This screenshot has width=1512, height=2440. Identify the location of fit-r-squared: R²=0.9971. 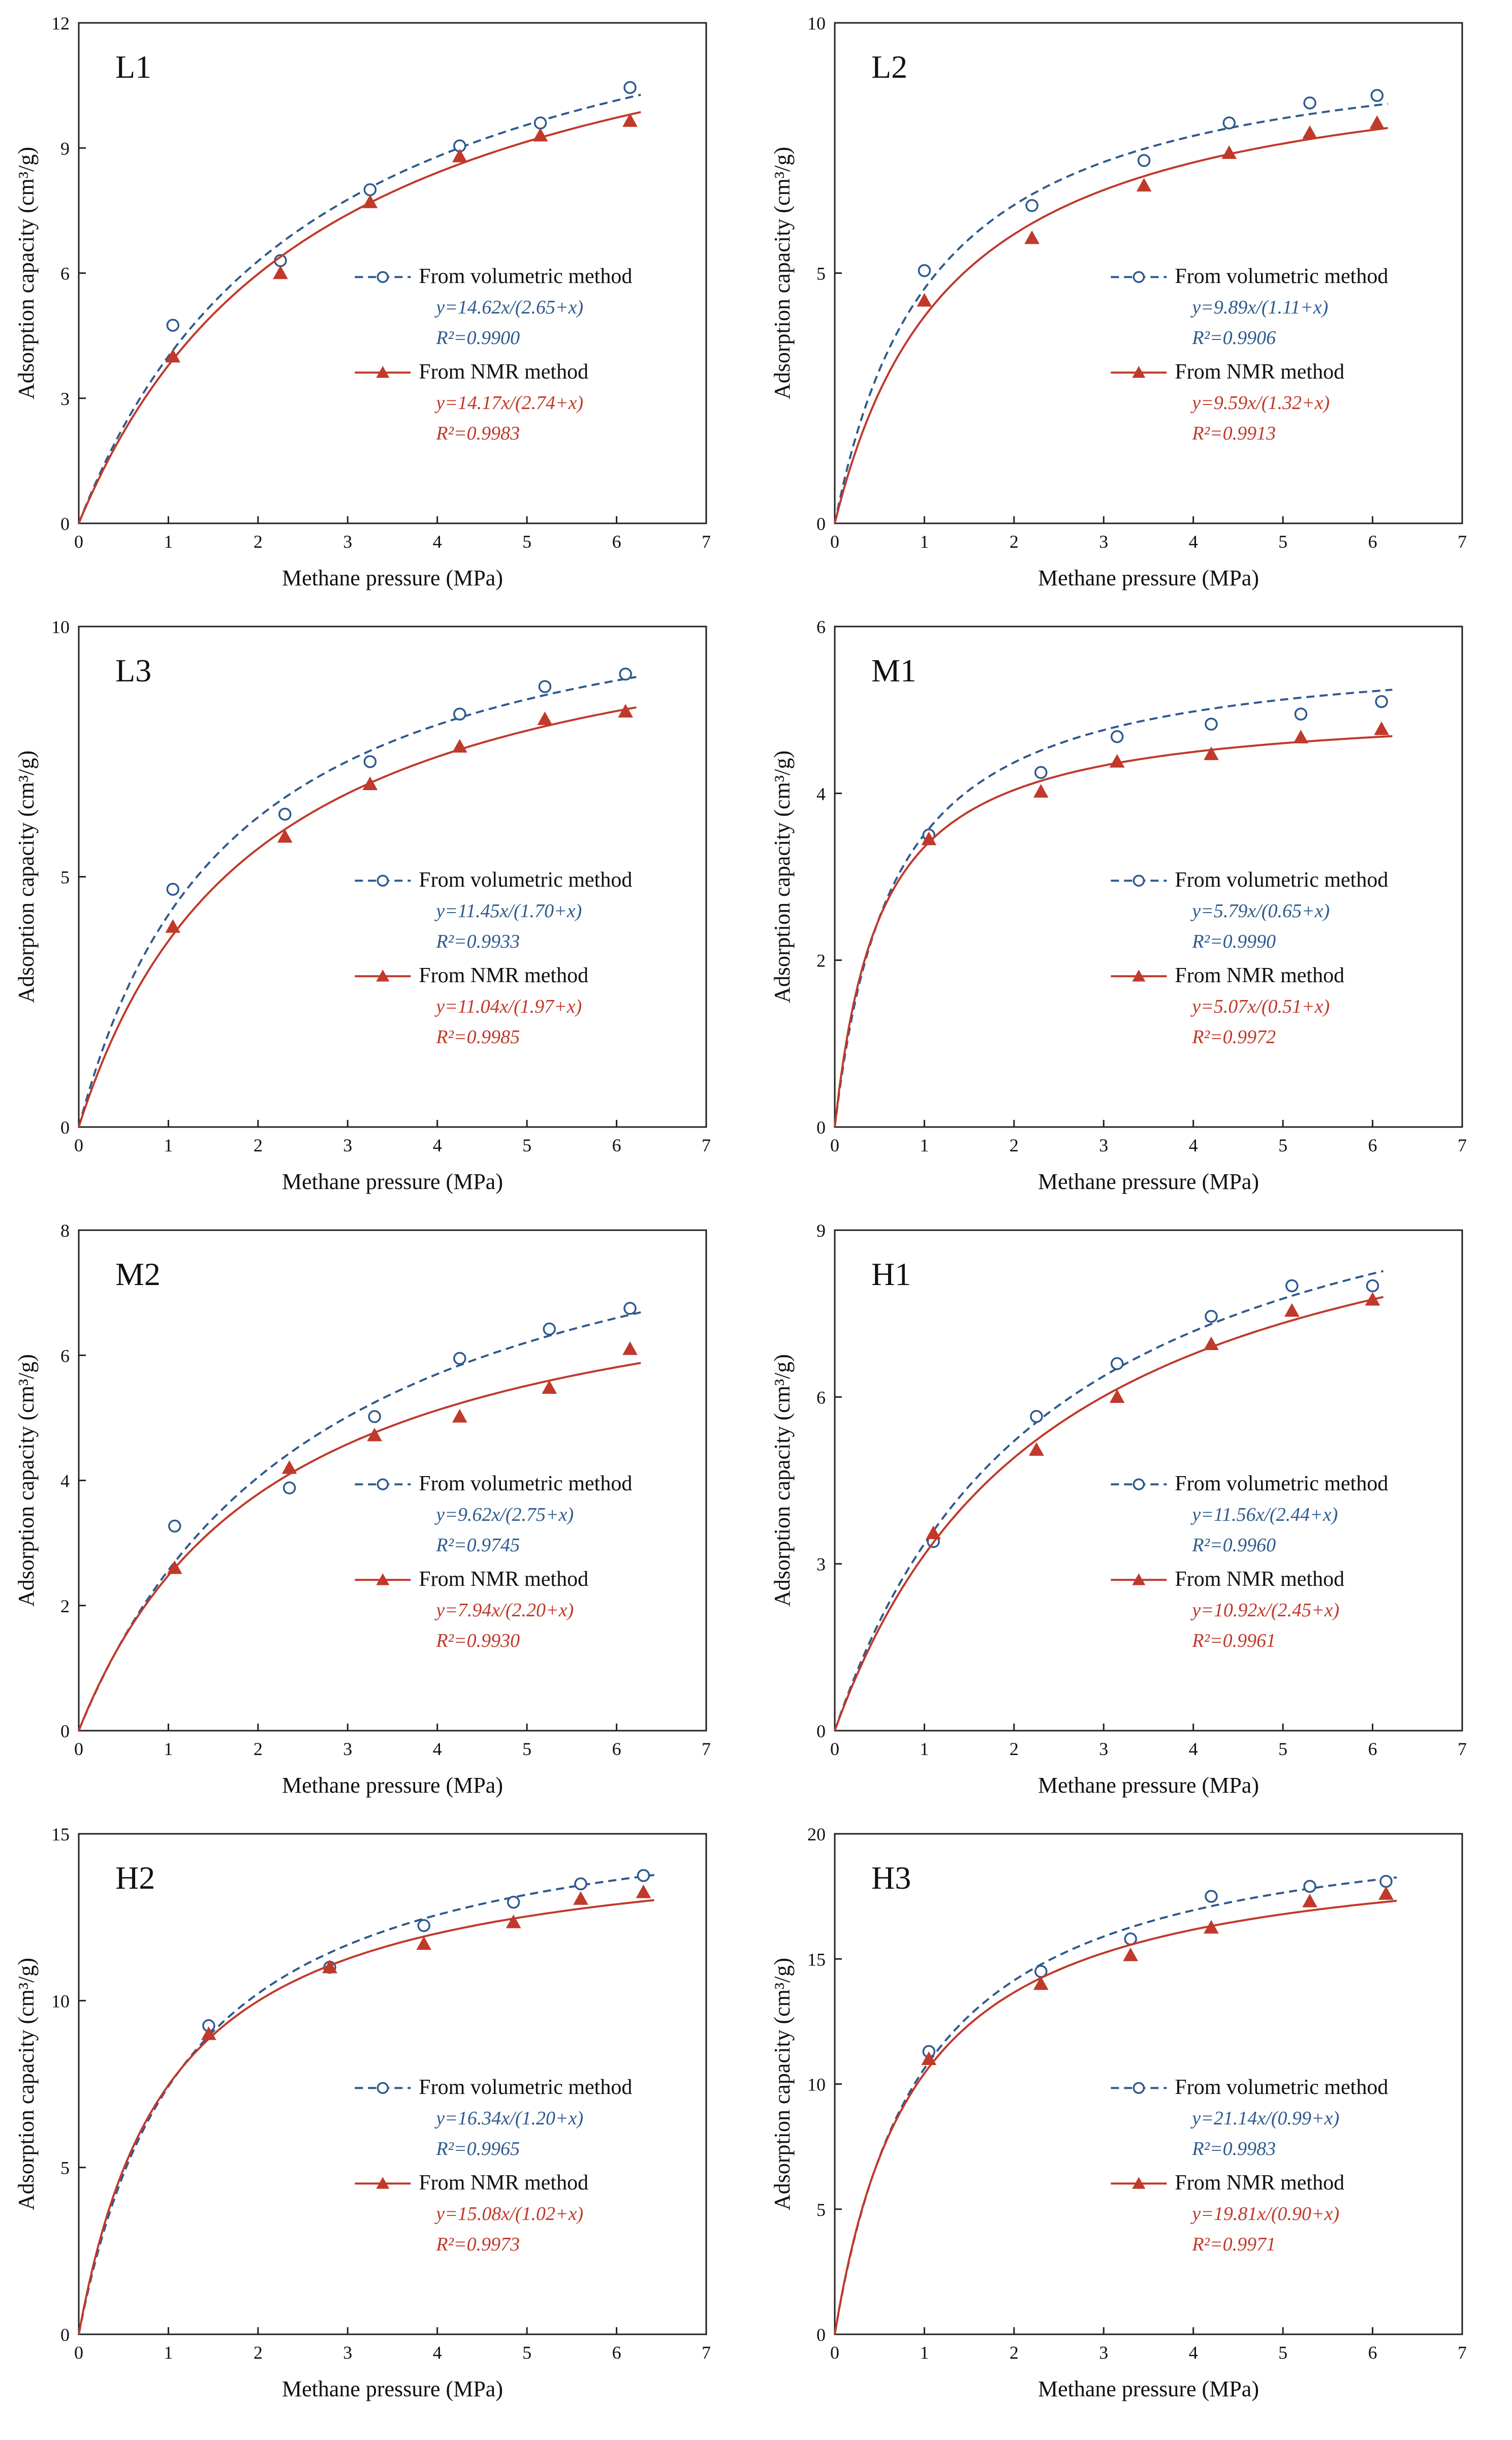
(1233, 2244).